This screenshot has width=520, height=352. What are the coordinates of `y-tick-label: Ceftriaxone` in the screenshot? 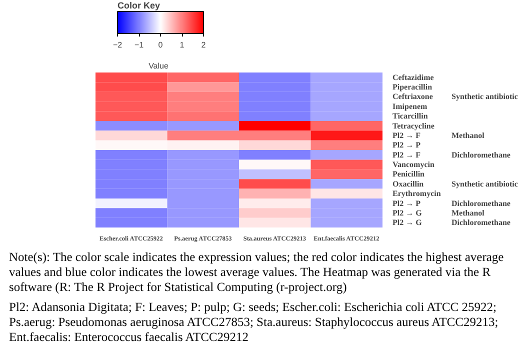 It's located at (413, 97).